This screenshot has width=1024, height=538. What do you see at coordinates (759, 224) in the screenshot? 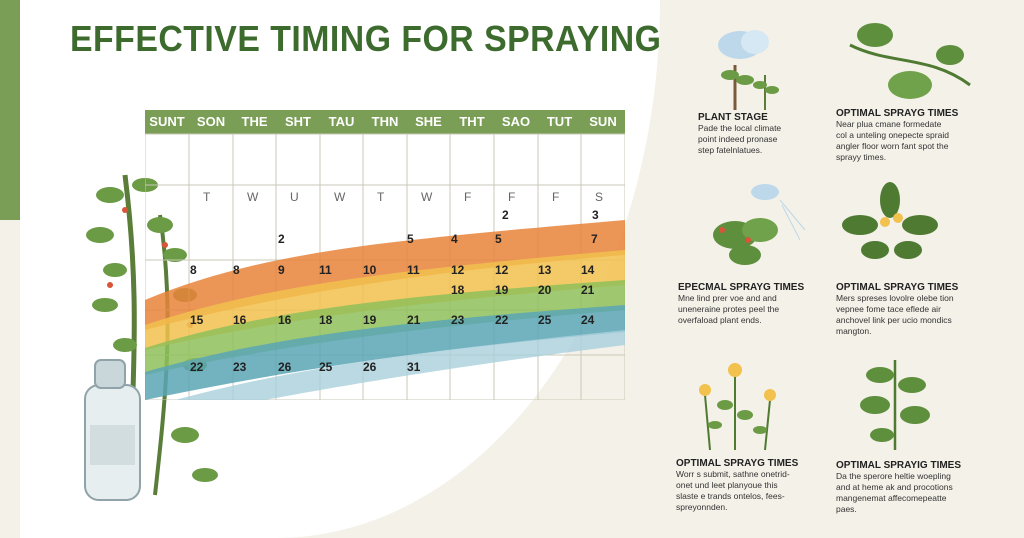
I see `leaf-spray-icon` at bounding box center [759, 224].